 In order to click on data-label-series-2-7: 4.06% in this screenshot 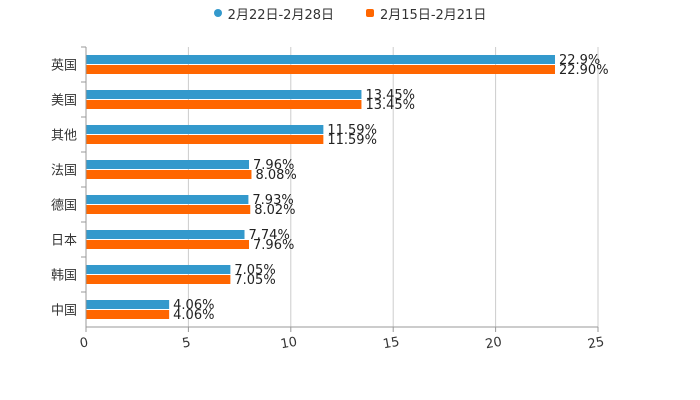, I will do `click(193, 315)`.